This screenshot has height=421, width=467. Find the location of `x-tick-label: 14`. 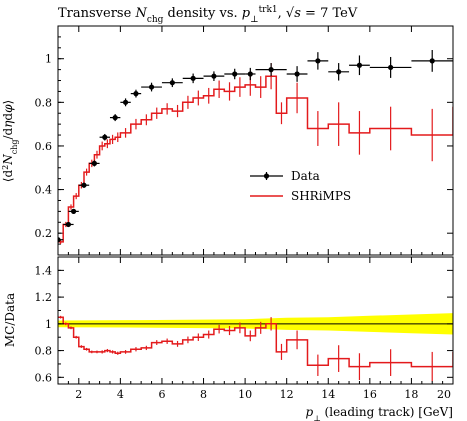

x-tick-label: 14 is located at coordinates (328, 394).